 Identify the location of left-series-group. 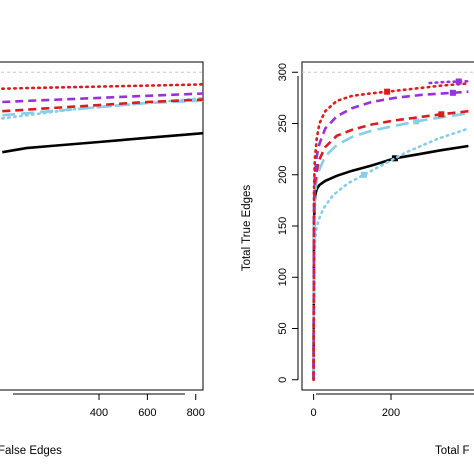
(102, 118).